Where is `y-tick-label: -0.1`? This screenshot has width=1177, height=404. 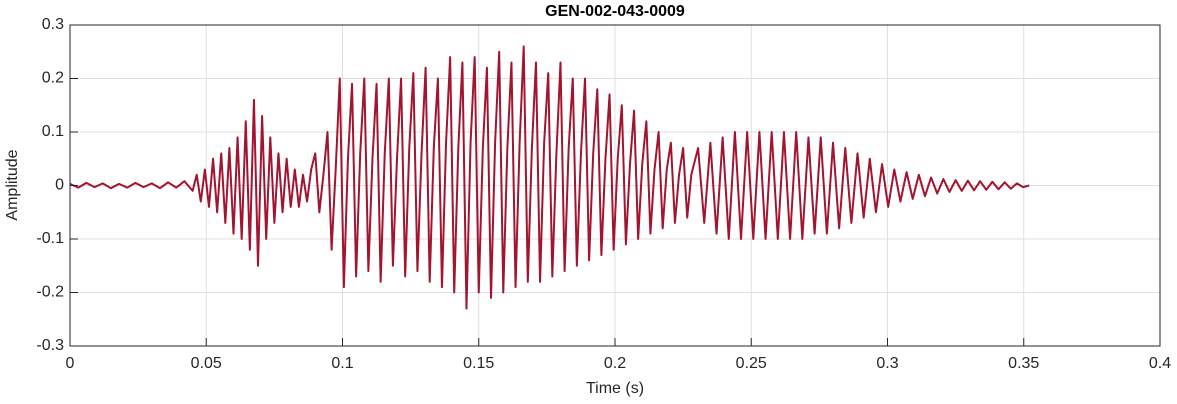
y-tick-label: -0.1 is located at coordinates (50, 238).